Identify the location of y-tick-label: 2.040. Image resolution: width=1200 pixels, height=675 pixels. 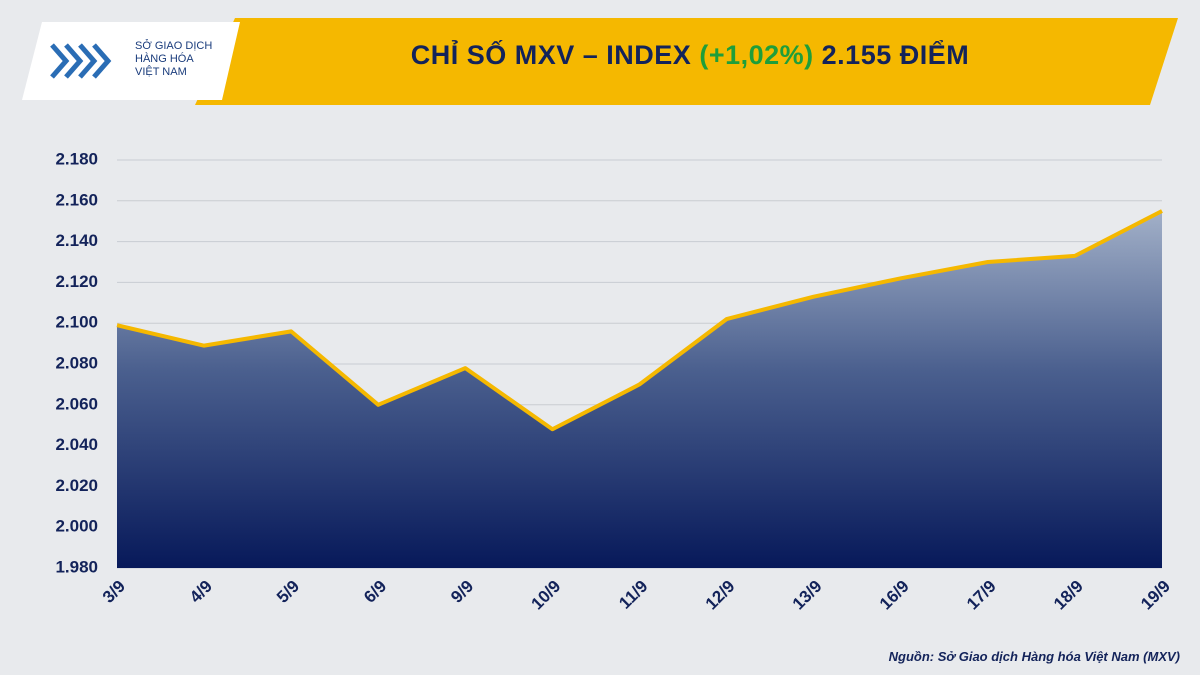
(76, 444).